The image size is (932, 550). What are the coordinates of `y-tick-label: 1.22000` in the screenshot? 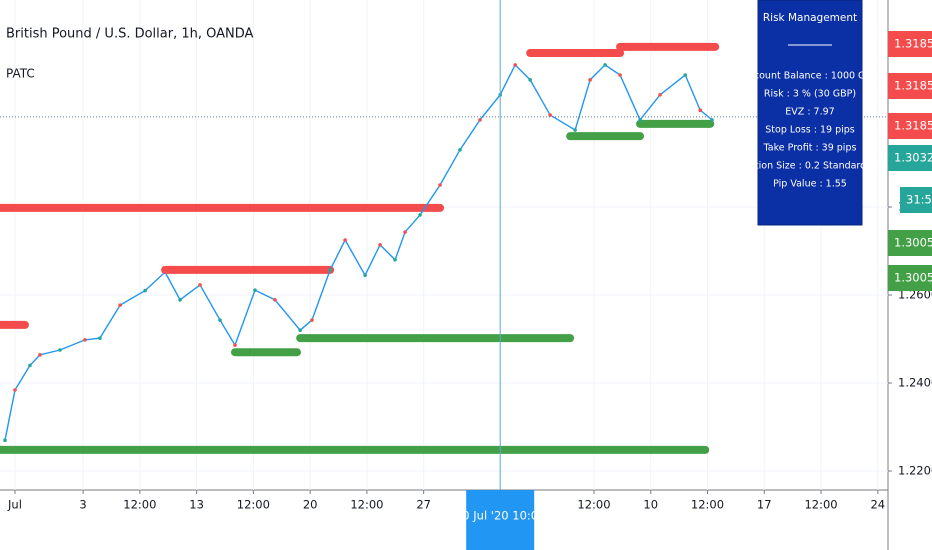 It's located at (915, 470).